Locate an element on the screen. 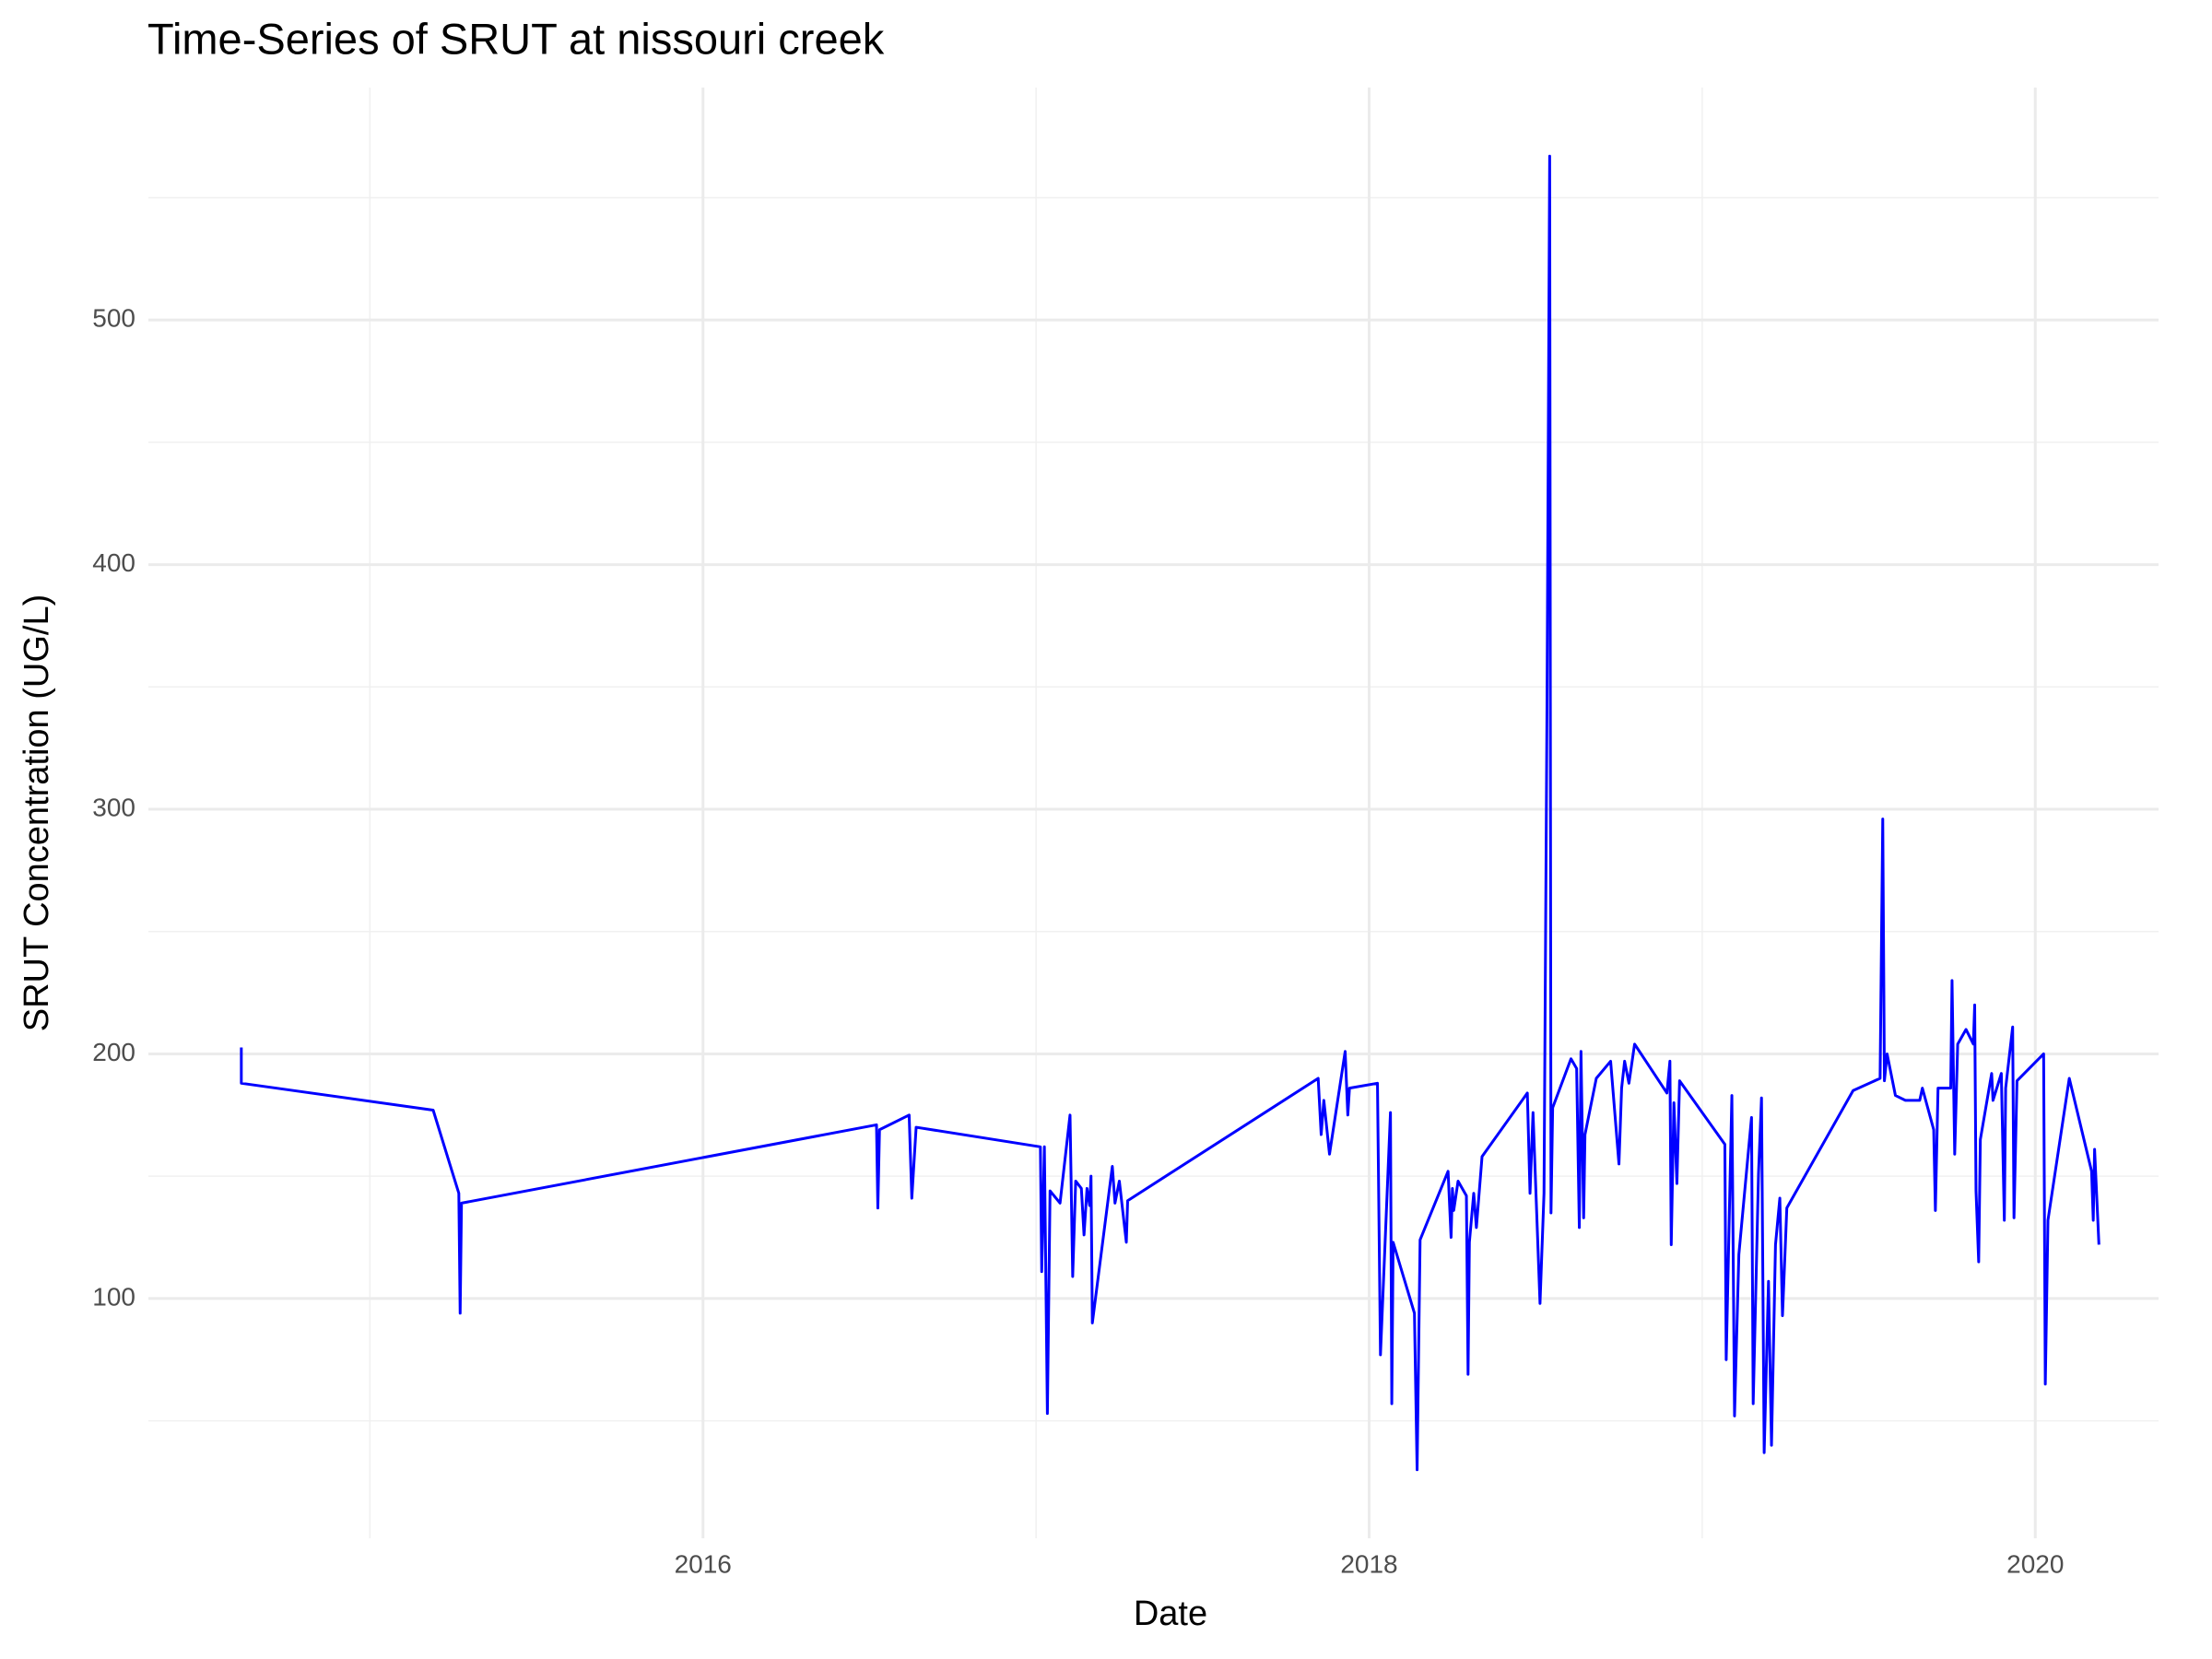 The image size is (2212, 1659). y-tick-label: 400 is located at coordinates (113, 562).